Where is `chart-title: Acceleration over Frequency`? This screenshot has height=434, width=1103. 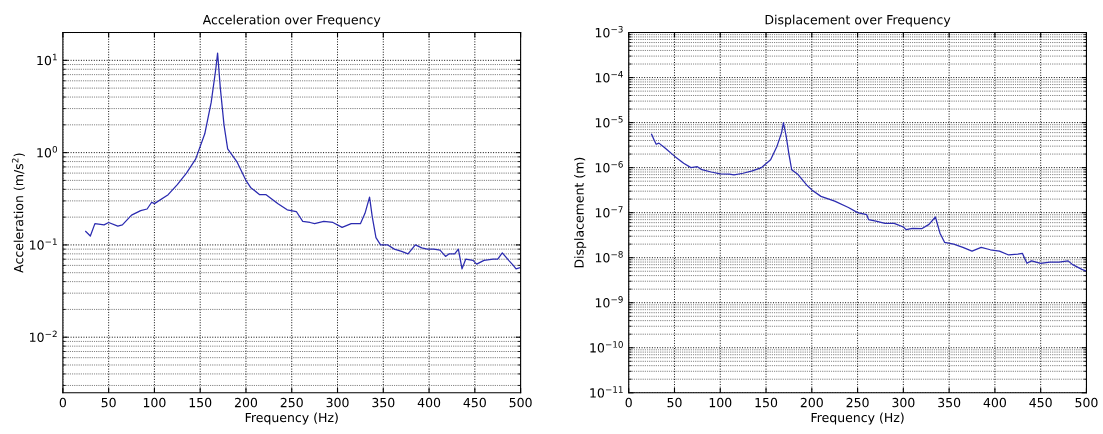
chart-title: Acceleration over Frequency is located at coordinates (291, 20).